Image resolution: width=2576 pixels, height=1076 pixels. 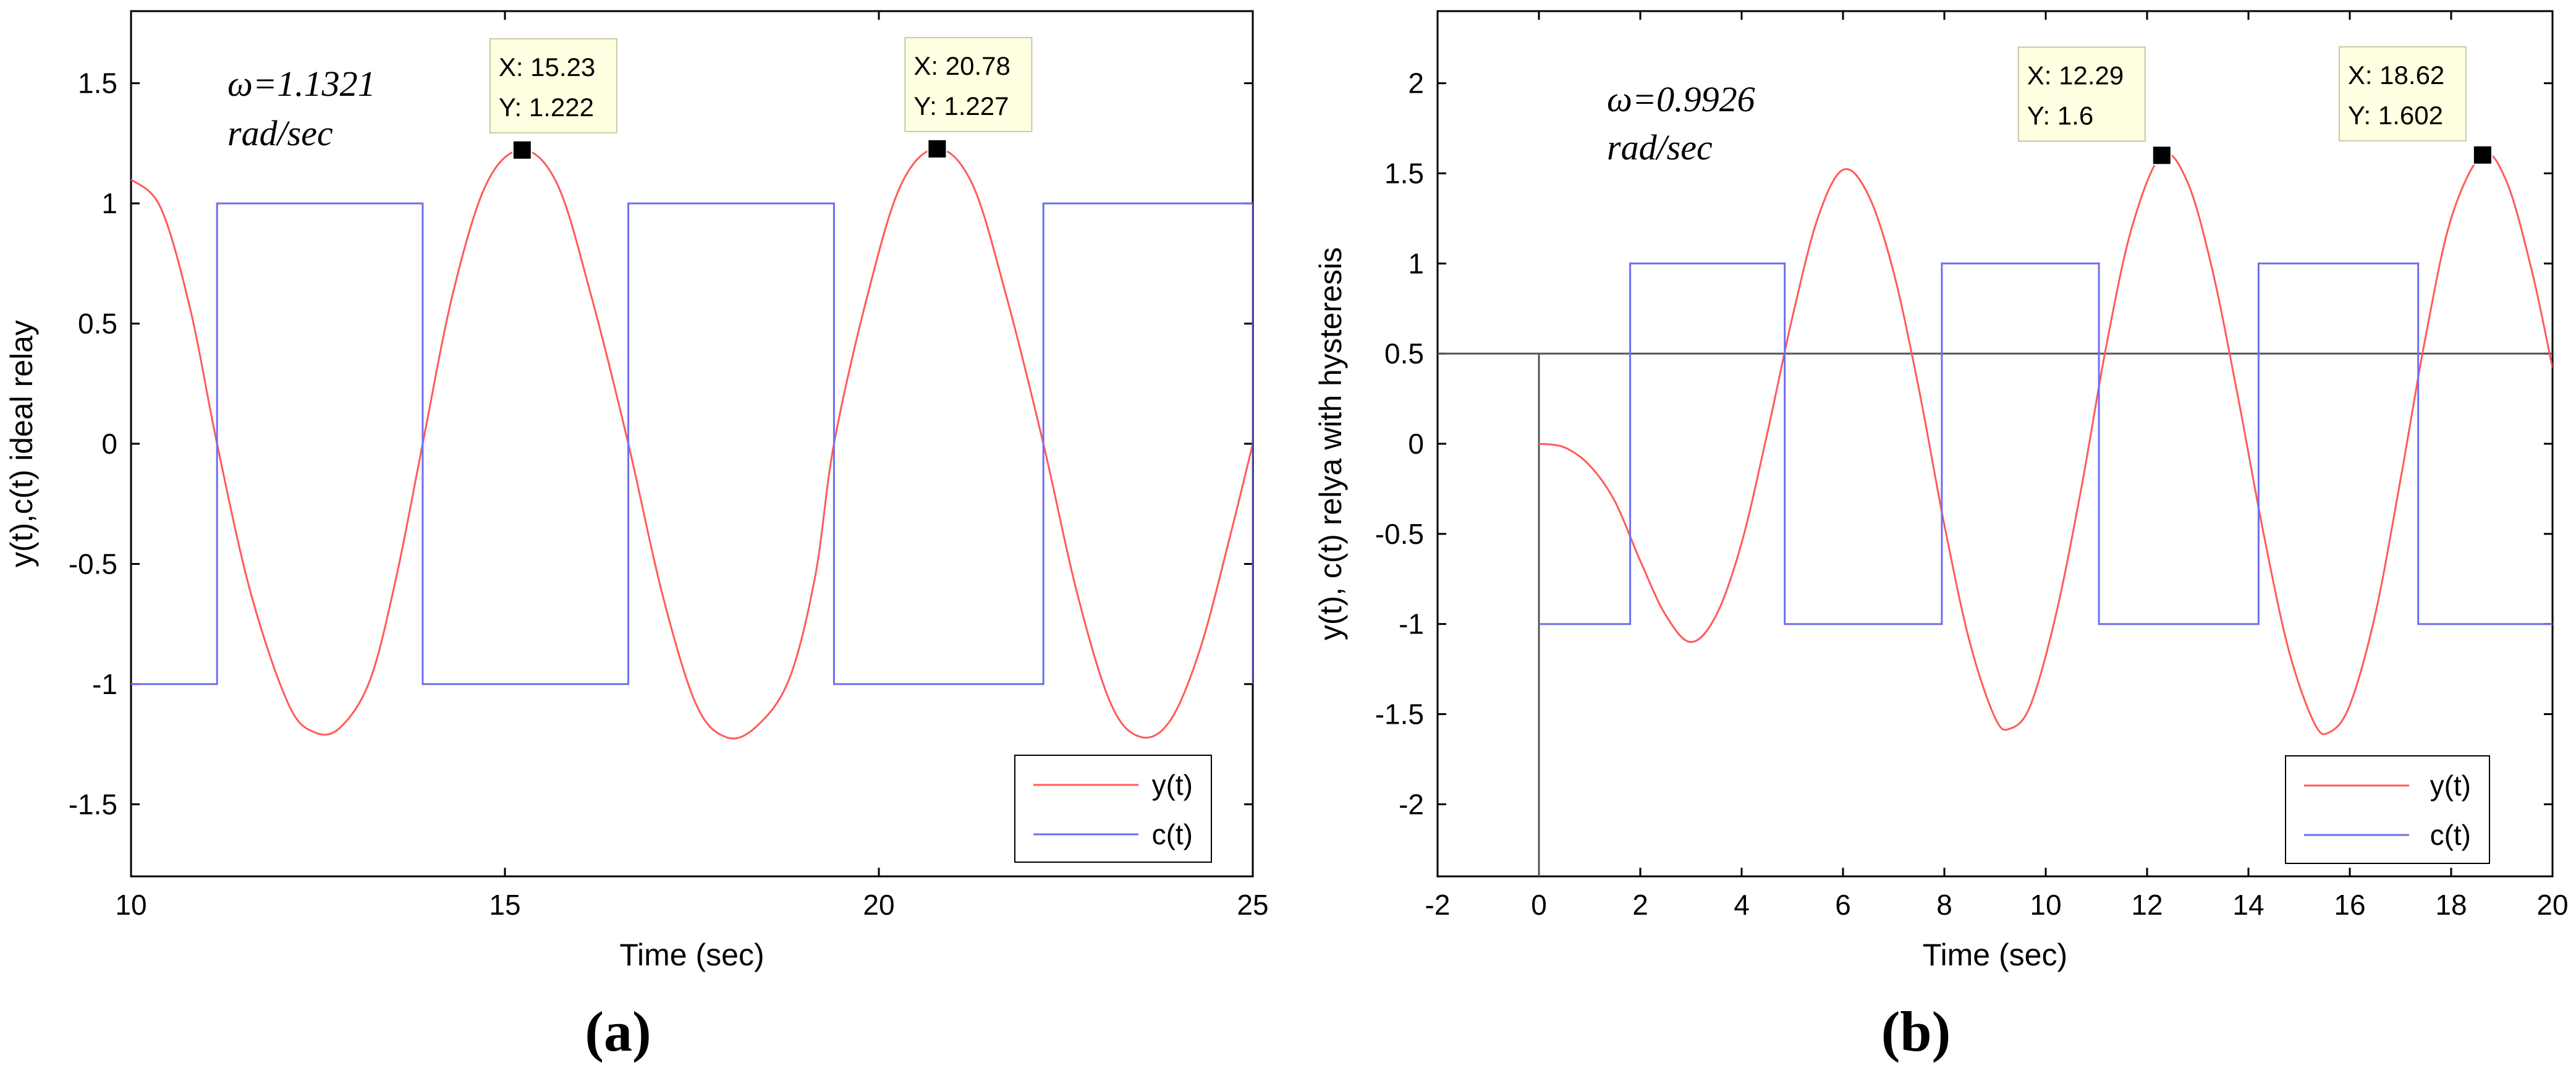 I want to click on x-tick-label: 2, so click(x=1640, y=905).